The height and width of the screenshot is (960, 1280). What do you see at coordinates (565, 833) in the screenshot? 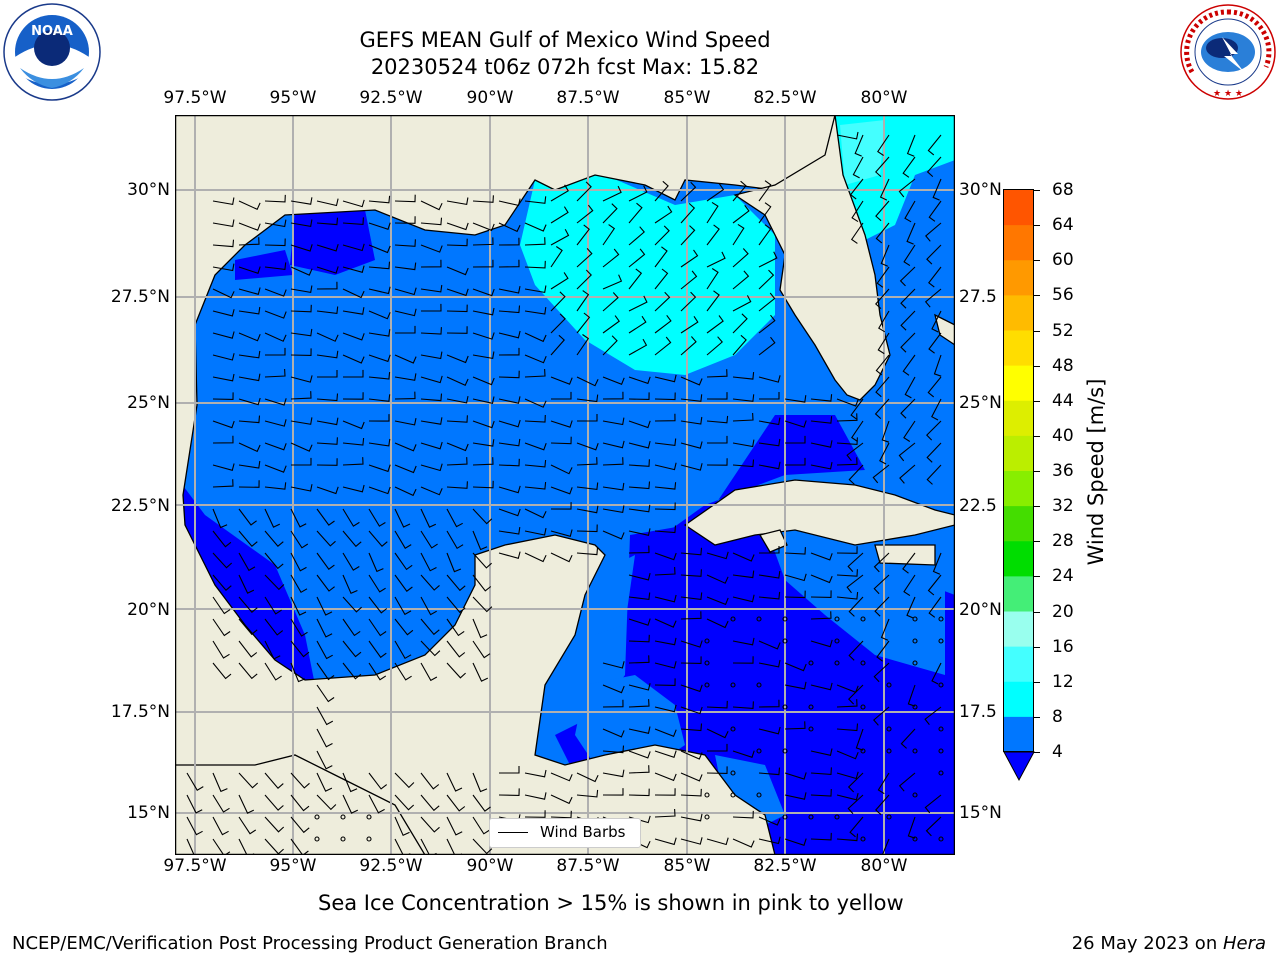
I see `legend: Wind Barbs` at bounding box center [565, 833].